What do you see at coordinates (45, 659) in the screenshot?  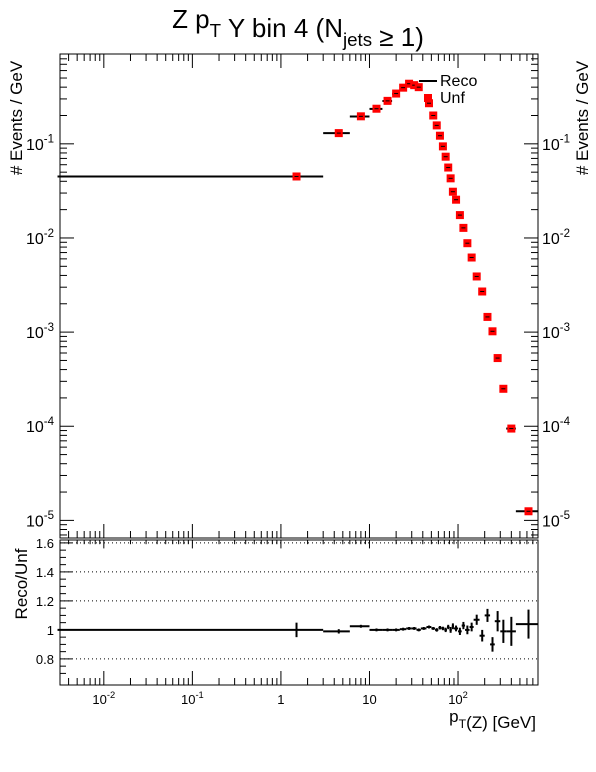 I see `ratio-y-tick-label: 0.8` at bounding box center [45, 659].